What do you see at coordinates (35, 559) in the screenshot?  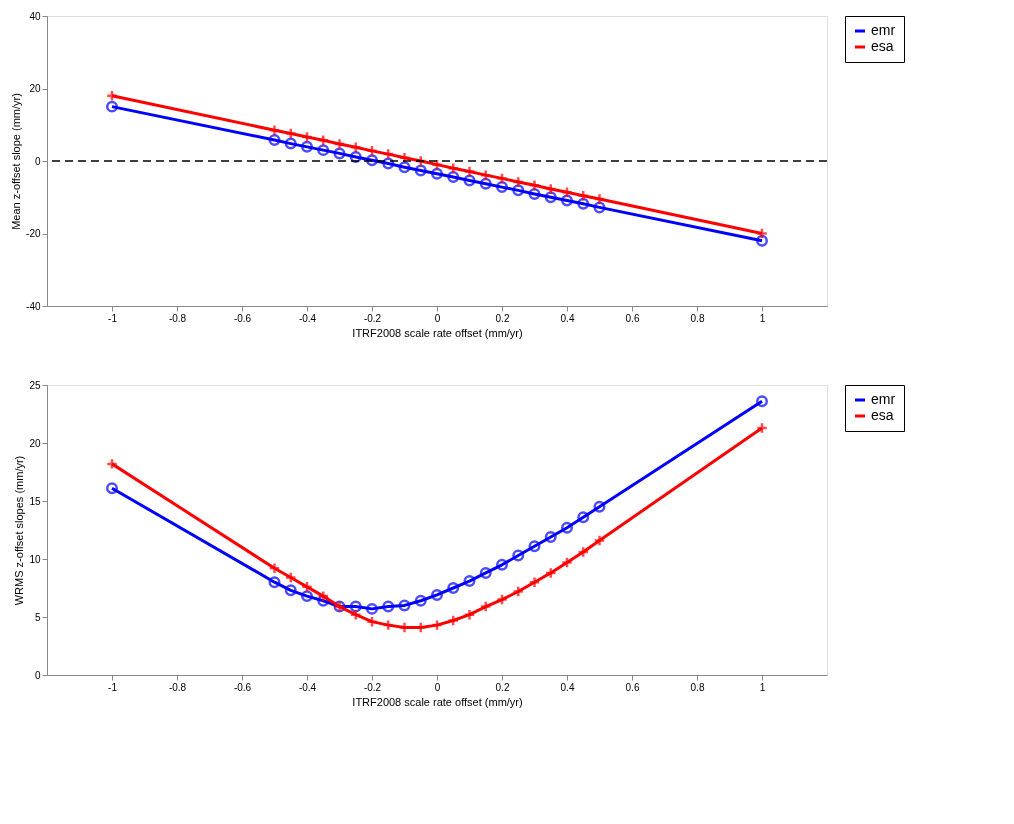 I see `y-tick-label: 10` at bounding box center [35, 559].